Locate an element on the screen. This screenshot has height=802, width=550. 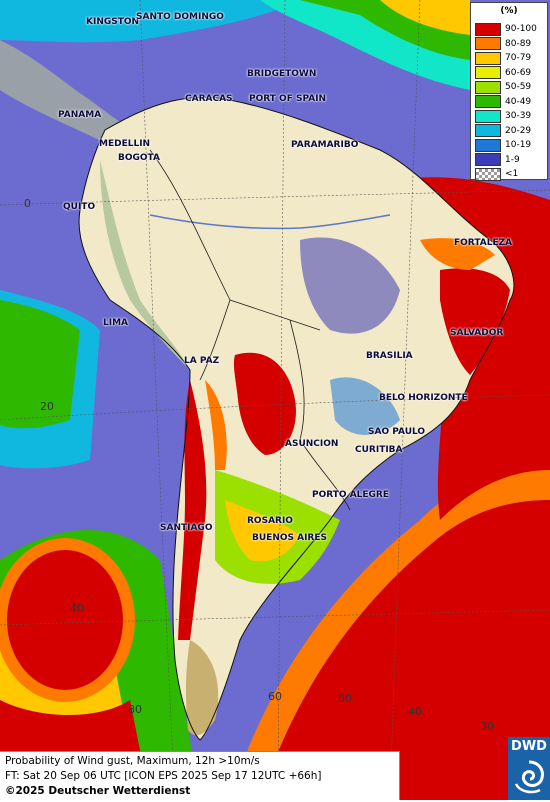
city-label: BRIDGETOWN is located at coordinates (282, 74).